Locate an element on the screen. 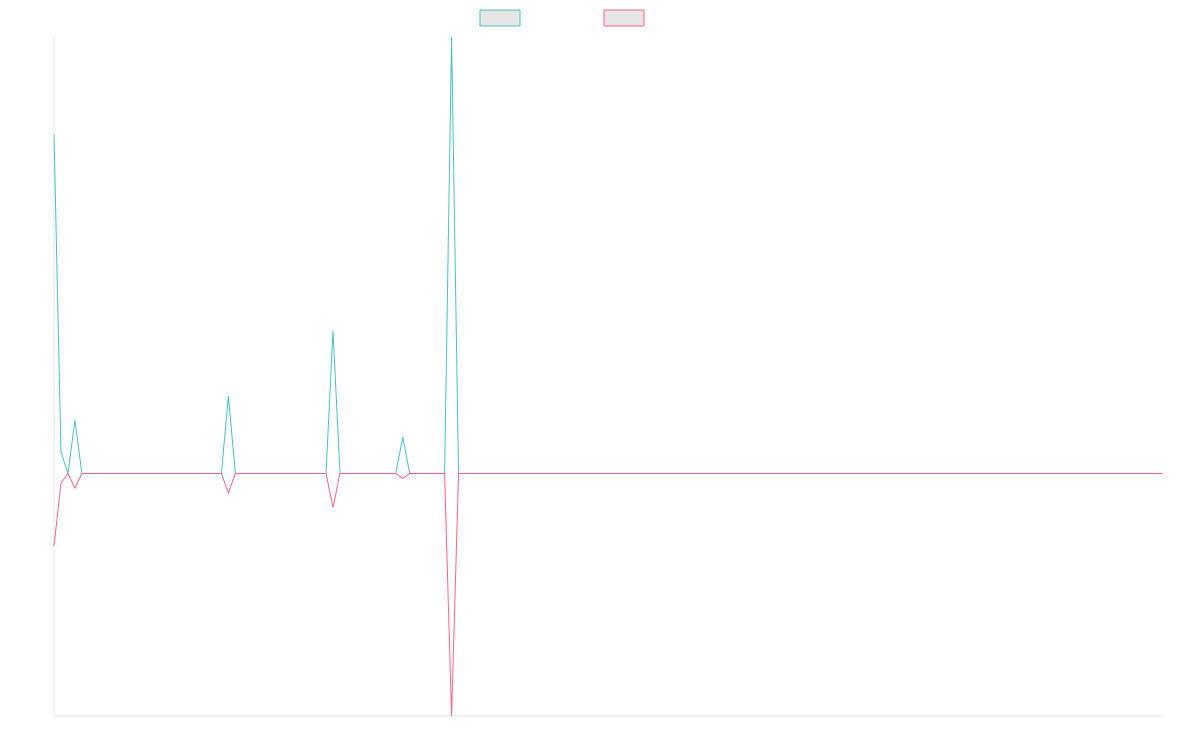 The height and width of the screenshot is (750, 1200). chart-legend is located at coordinates (562, 18).